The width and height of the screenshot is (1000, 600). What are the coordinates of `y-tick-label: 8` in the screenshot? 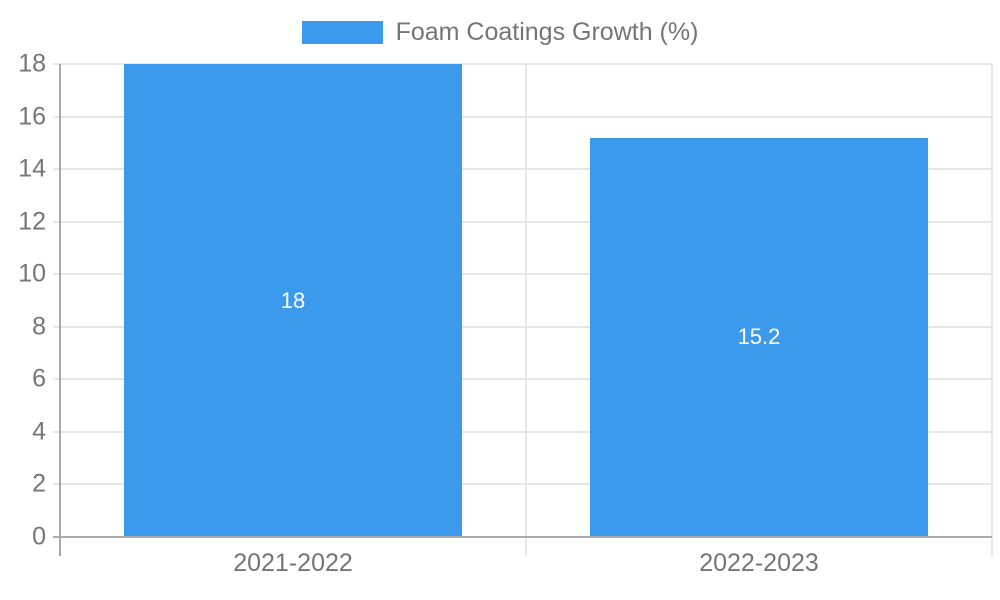 It's located at (39, 326).